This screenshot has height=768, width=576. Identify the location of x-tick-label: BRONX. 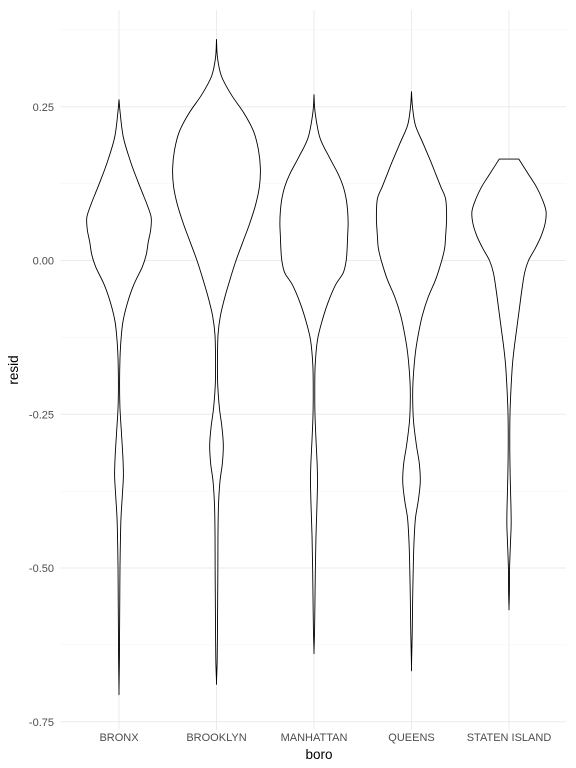
(119, 738).